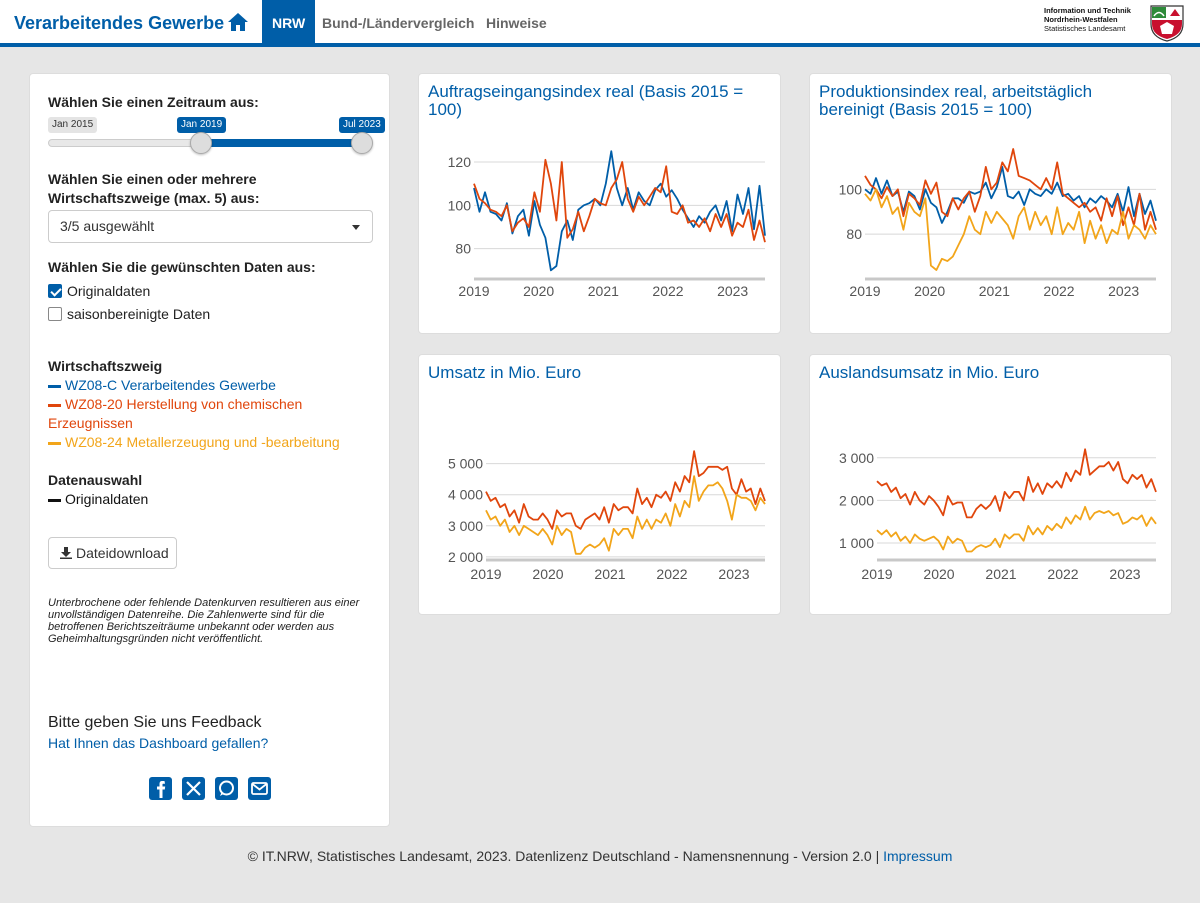  What do you see at coordinates (202, 442) in the screenshot?
I see `legend-label: WZ08-24 Metallerzeugung und -bearbeitung` at bounding box center [202, 442].